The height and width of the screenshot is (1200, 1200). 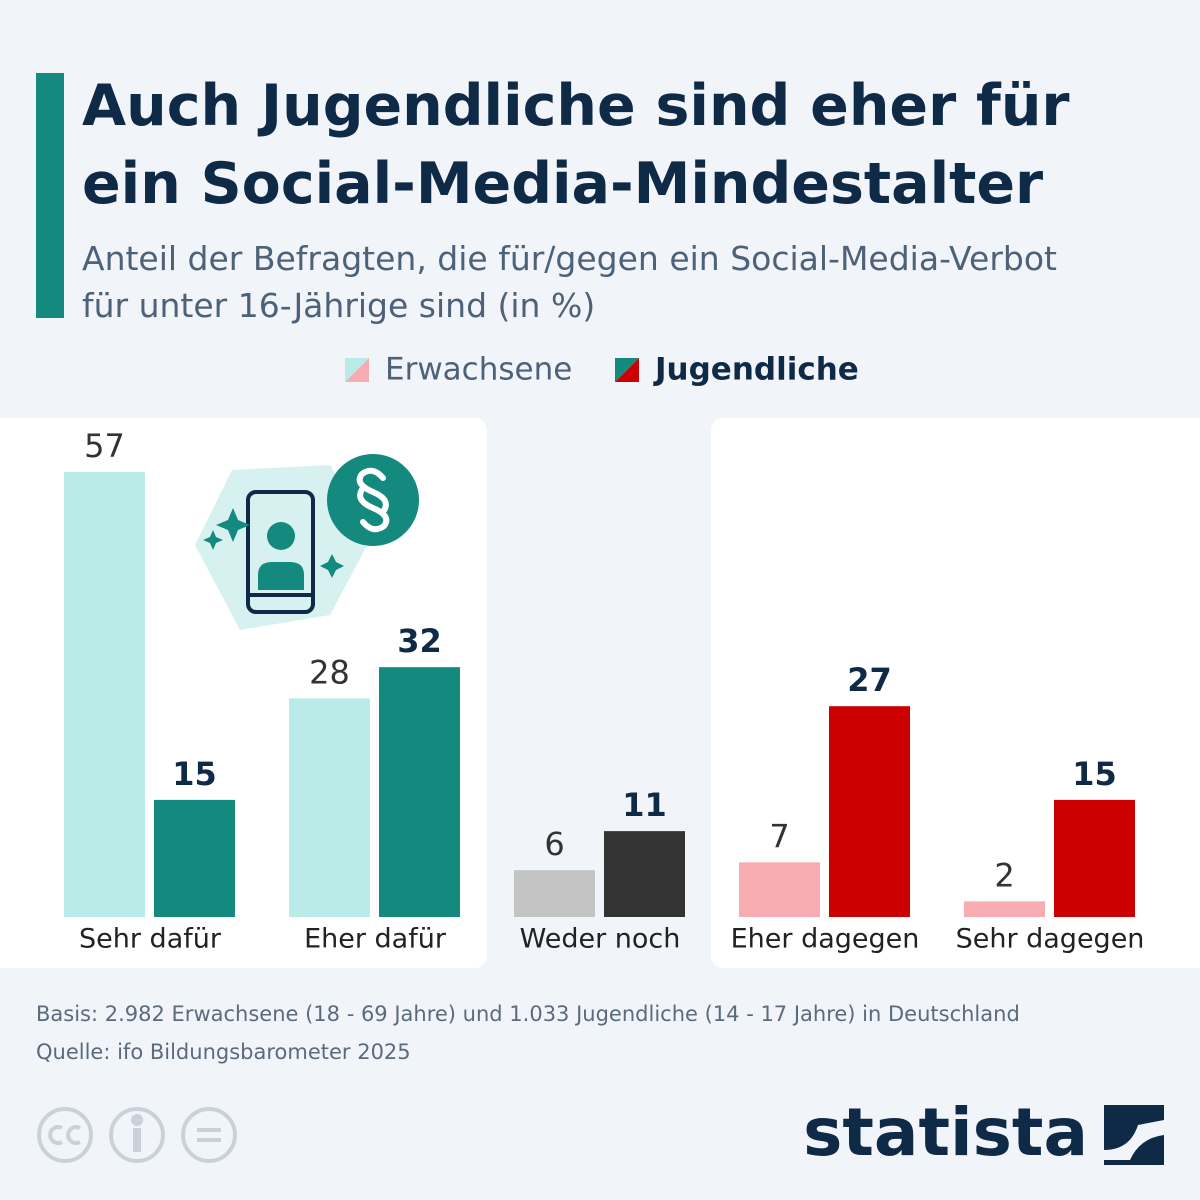 What do you see at coordinates (50, 195) in the screenshot?
I see `accent-bar` at bounding box center [50, 195].